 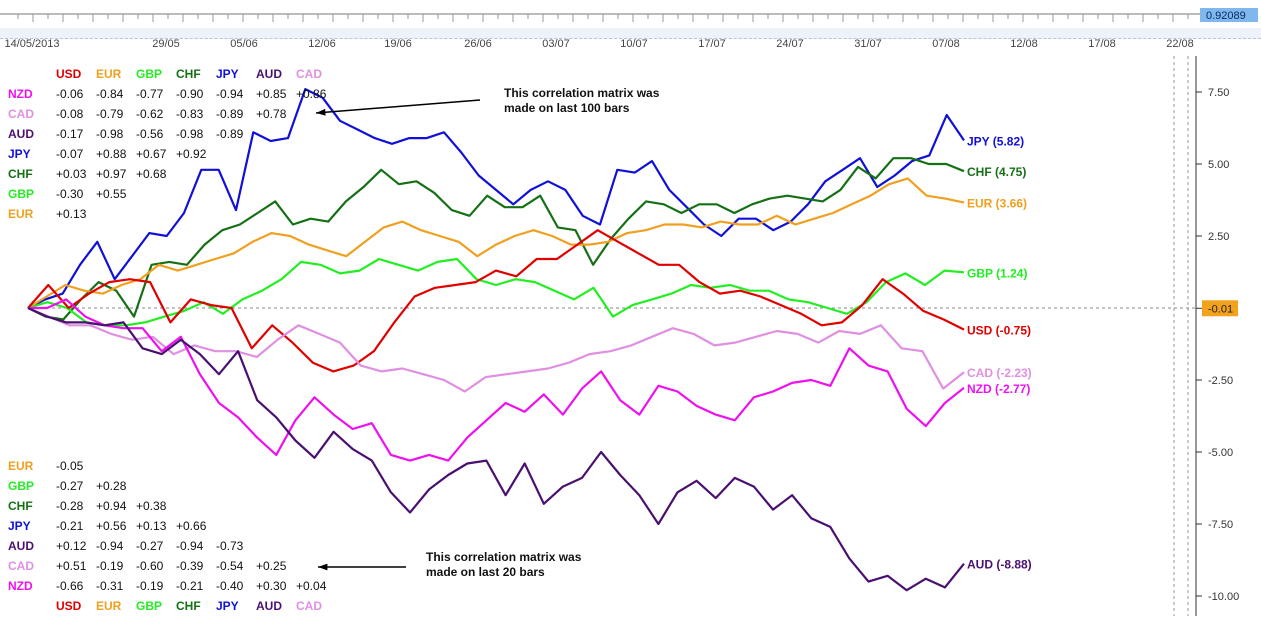 I want to click on matrix-value: +0.67, so click(x=151, y=154).